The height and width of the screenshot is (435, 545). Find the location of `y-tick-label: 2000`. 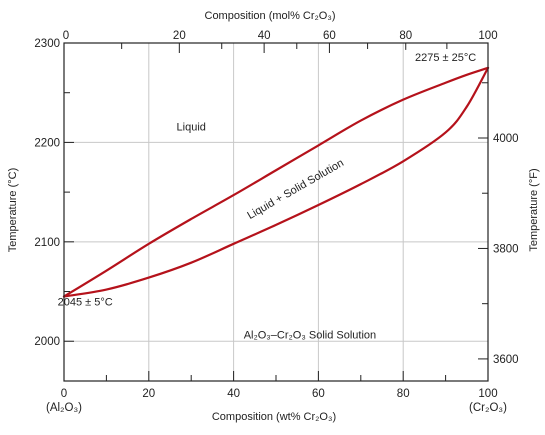

y-tick-label: 2000 is located at coordinates (47, 342).